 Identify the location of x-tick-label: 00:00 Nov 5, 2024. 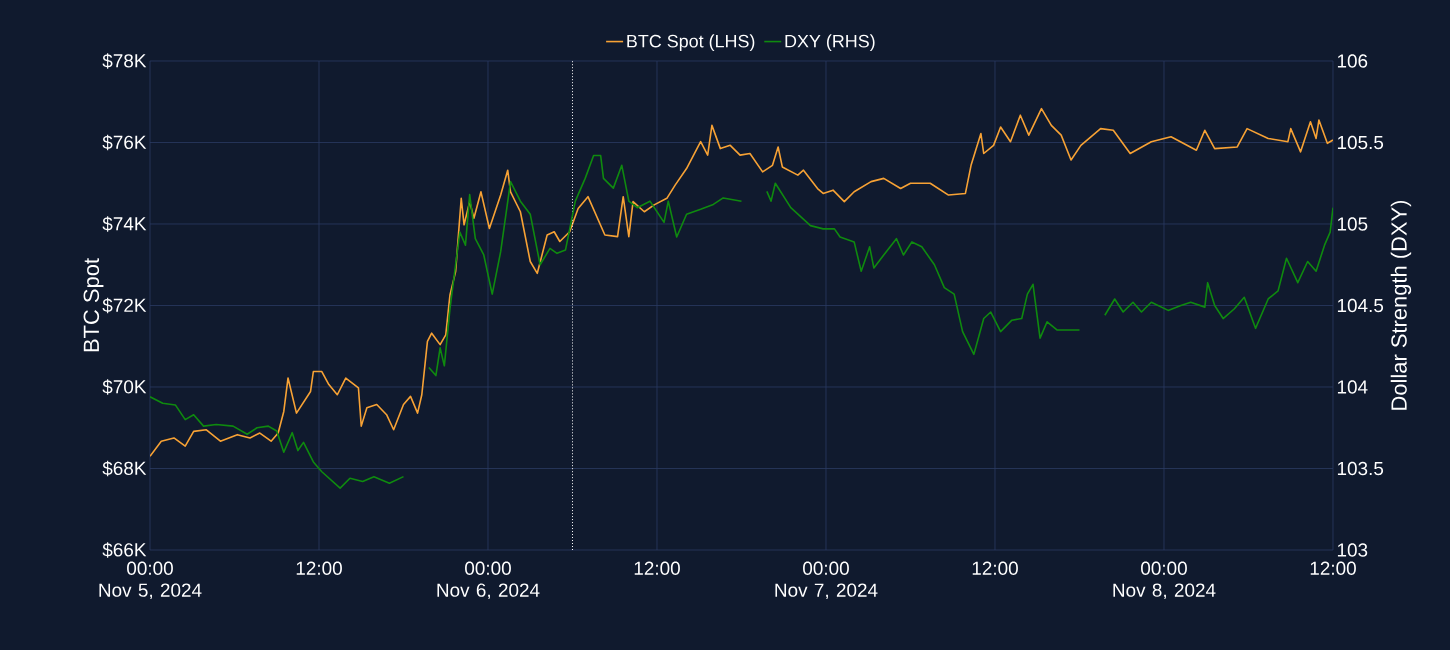
(150, 580).